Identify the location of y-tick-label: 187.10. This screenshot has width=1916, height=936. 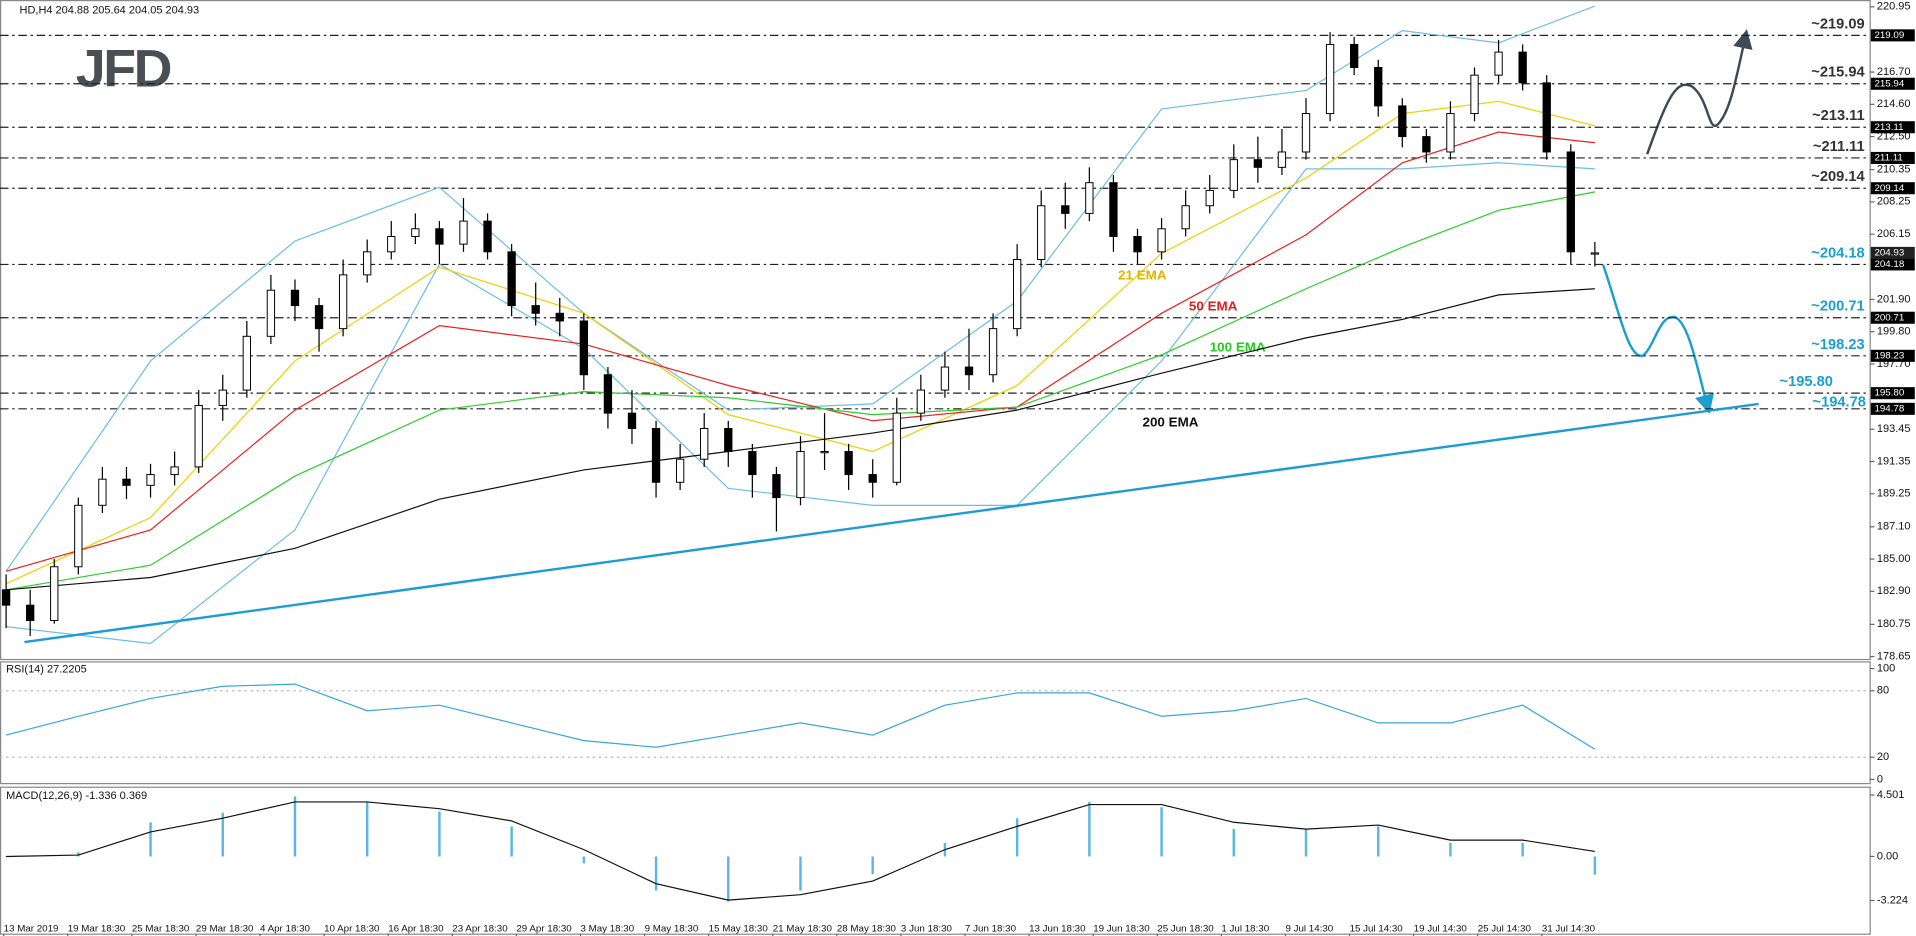
(1894, 527).